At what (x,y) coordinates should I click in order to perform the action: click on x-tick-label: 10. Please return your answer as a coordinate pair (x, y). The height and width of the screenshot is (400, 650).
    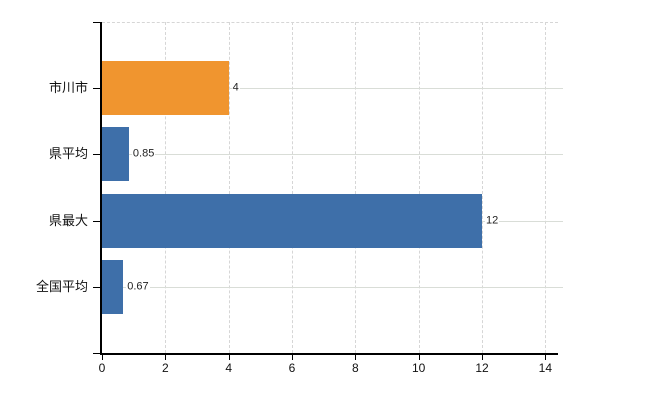
    Looking at the image, I should click on (418, 368).